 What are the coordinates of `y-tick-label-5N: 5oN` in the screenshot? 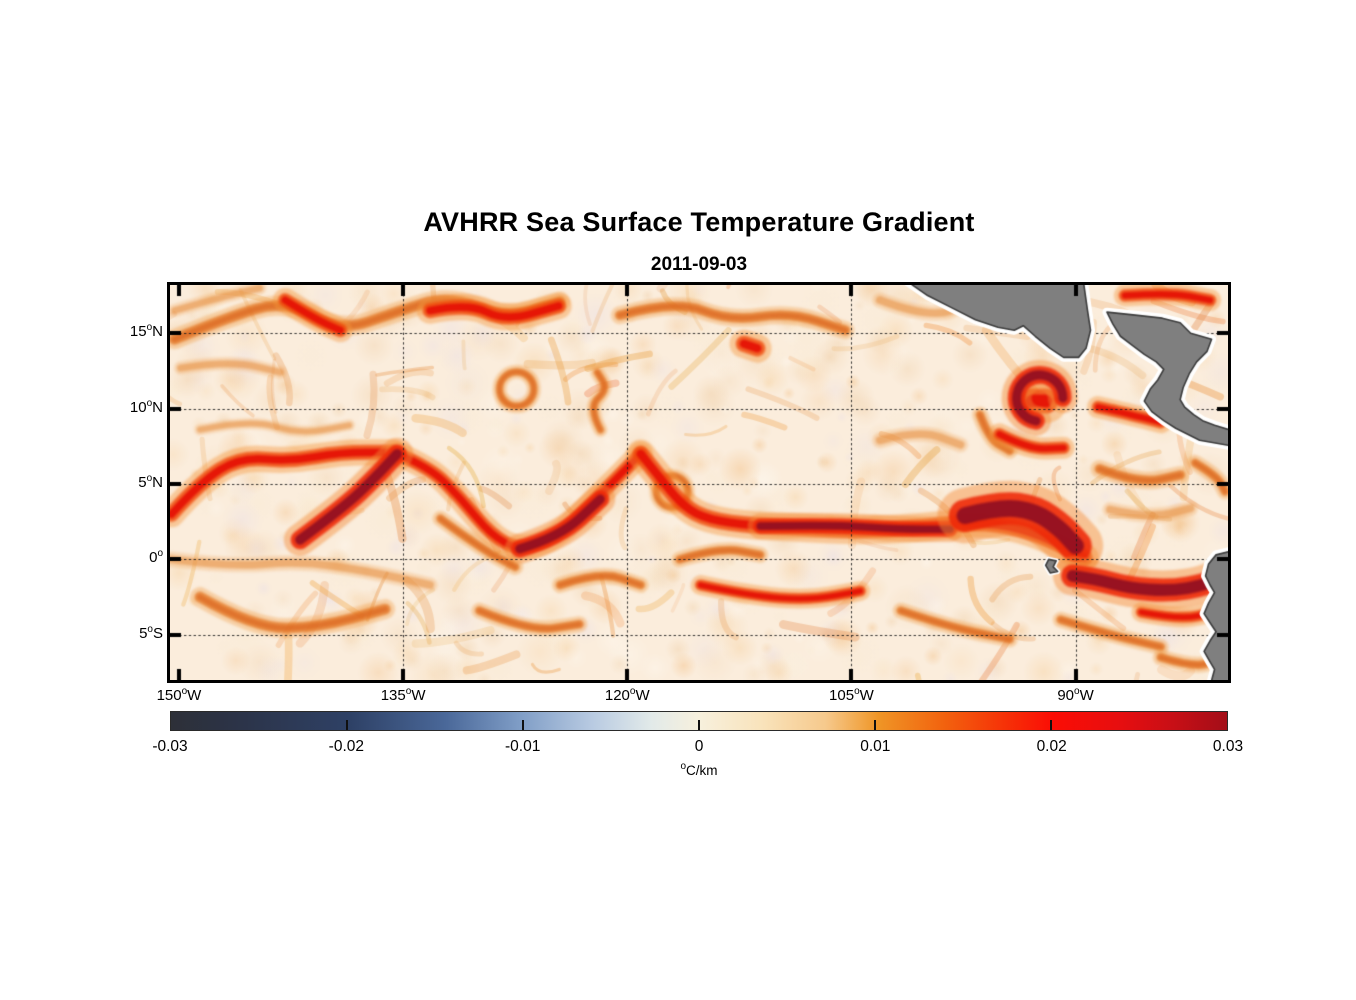 It's located at (150, 482).